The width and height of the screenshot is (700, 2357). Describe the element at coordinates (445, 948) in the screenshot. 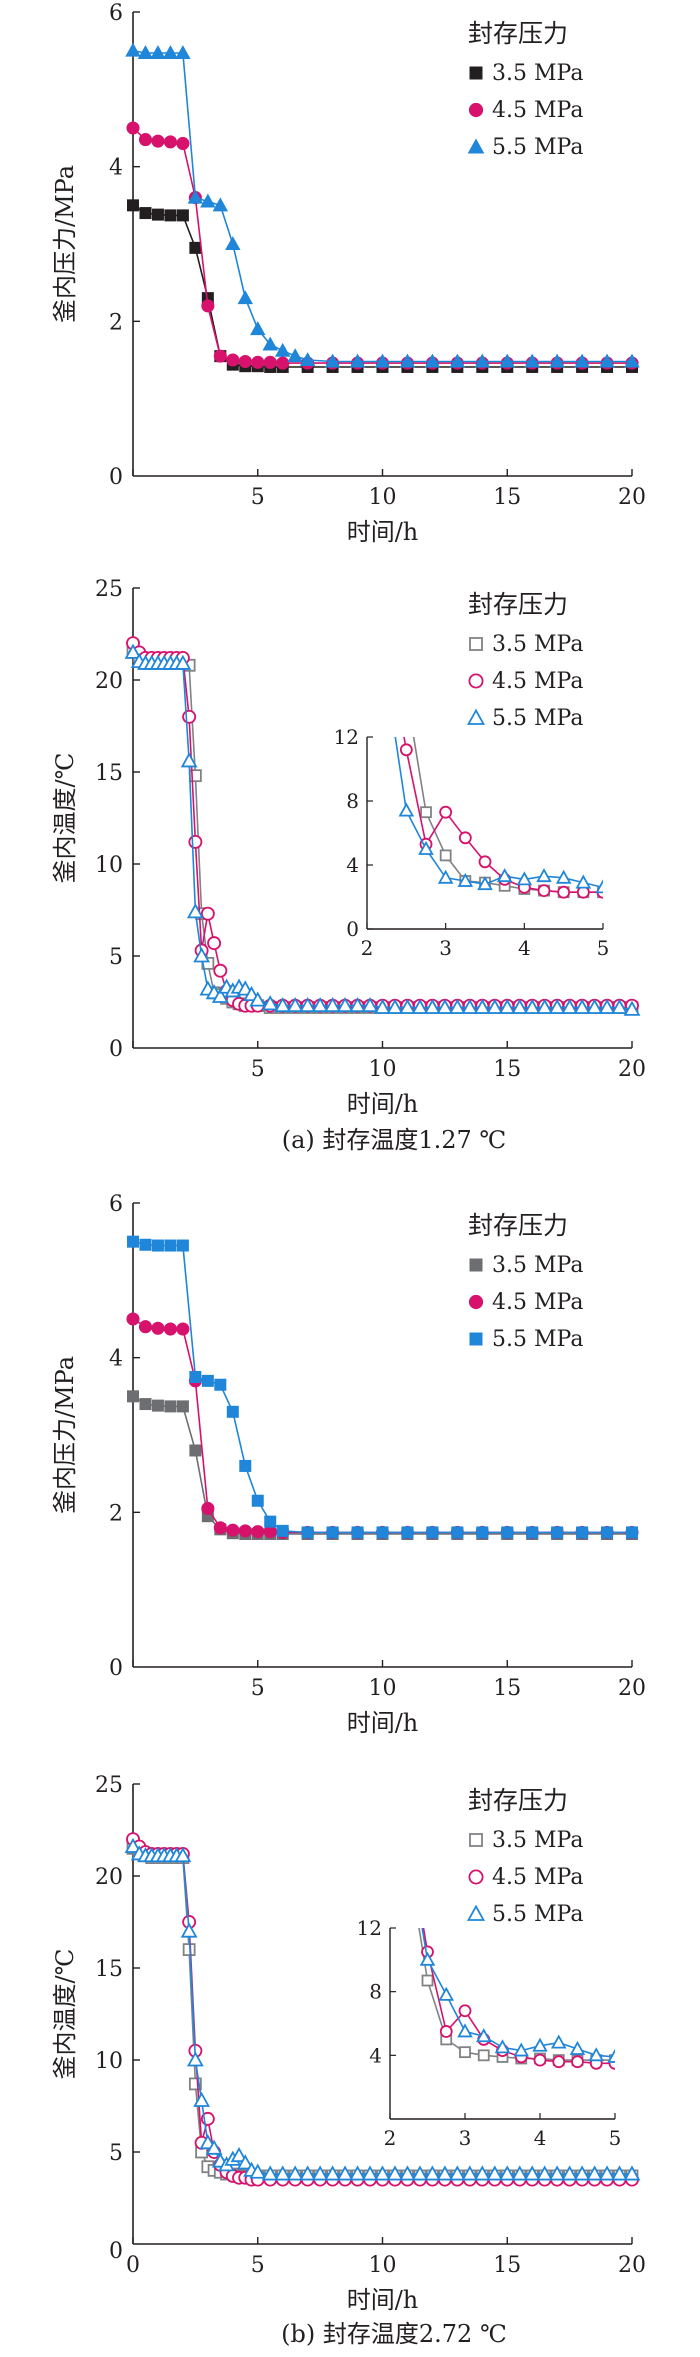

I see `inset-x-tick-label: 3` at that location.